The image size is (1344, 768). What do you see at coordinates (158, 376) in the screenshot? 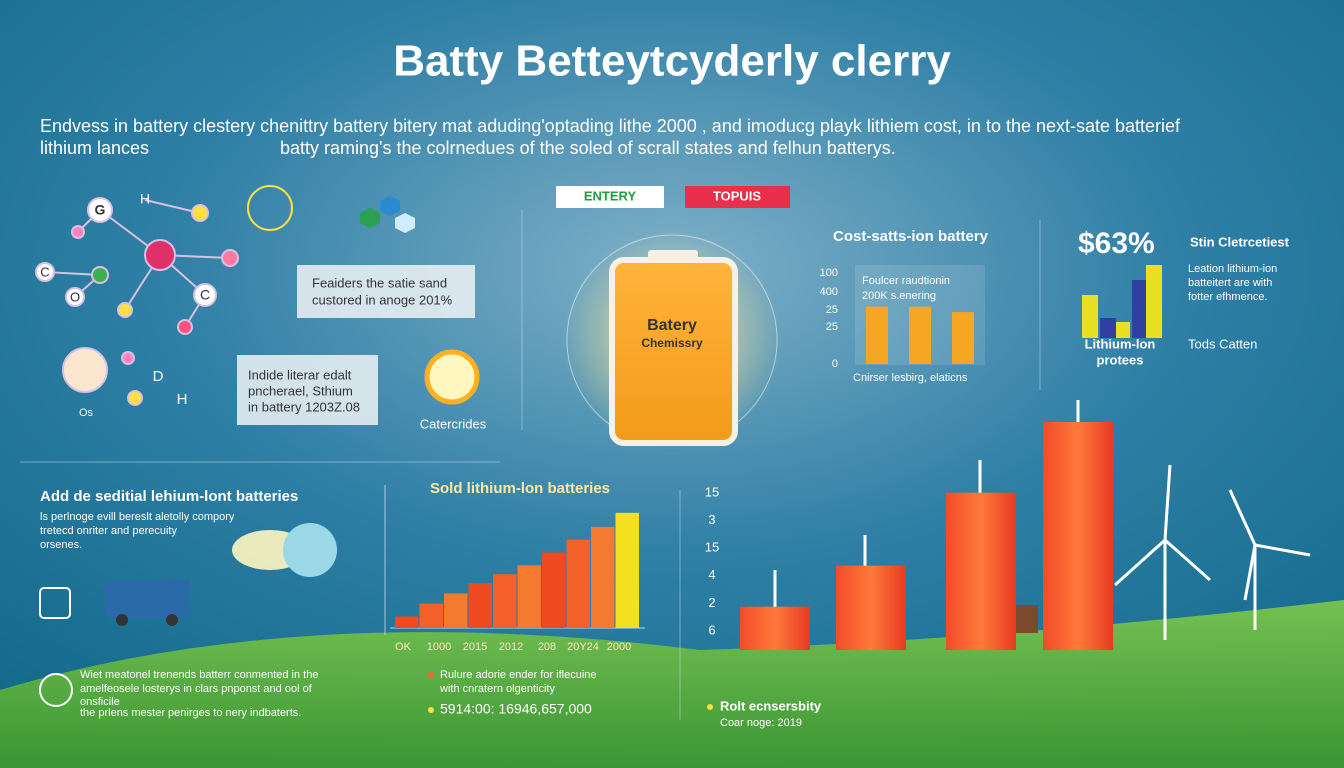
I see `atom-label: D` at bounding box center [158, 376].